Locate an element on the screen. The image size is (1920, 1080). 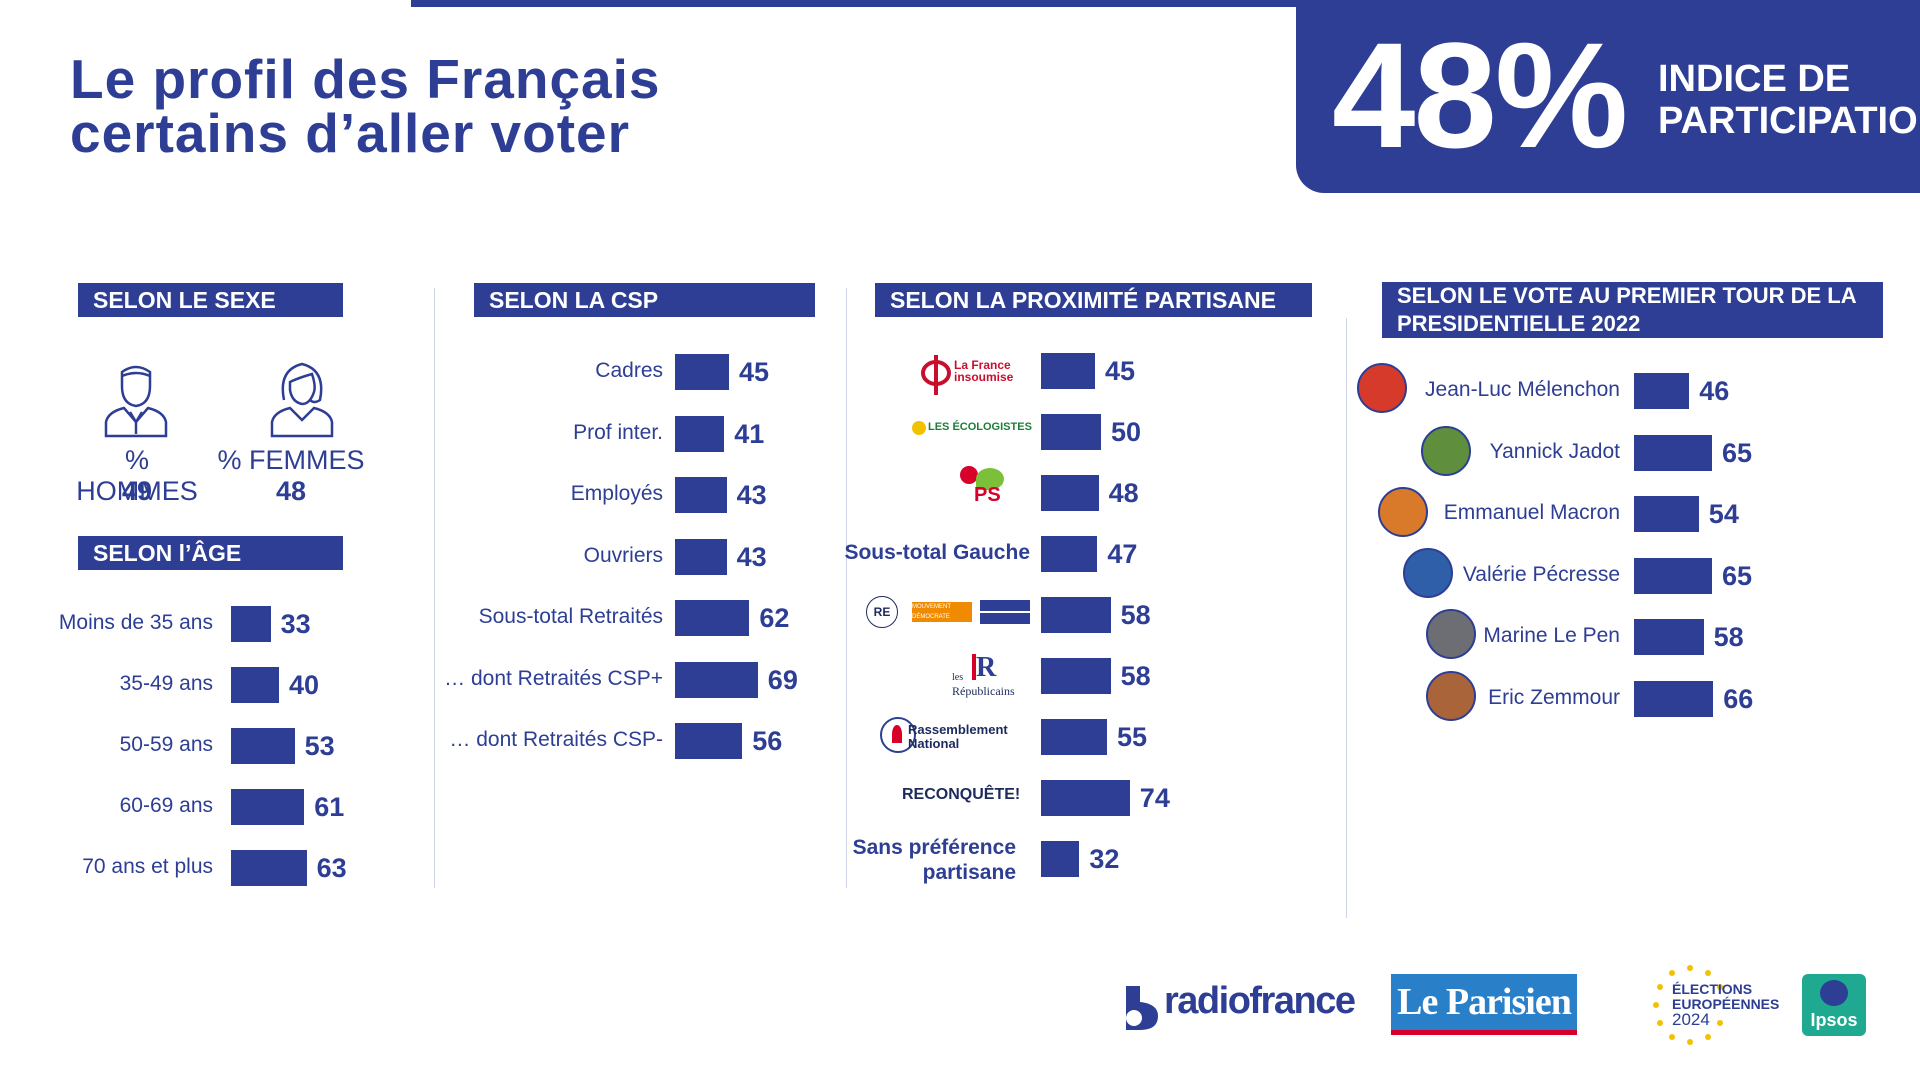
vote-label-1: Yannick Jadot is located at coordinates (1554, 451).